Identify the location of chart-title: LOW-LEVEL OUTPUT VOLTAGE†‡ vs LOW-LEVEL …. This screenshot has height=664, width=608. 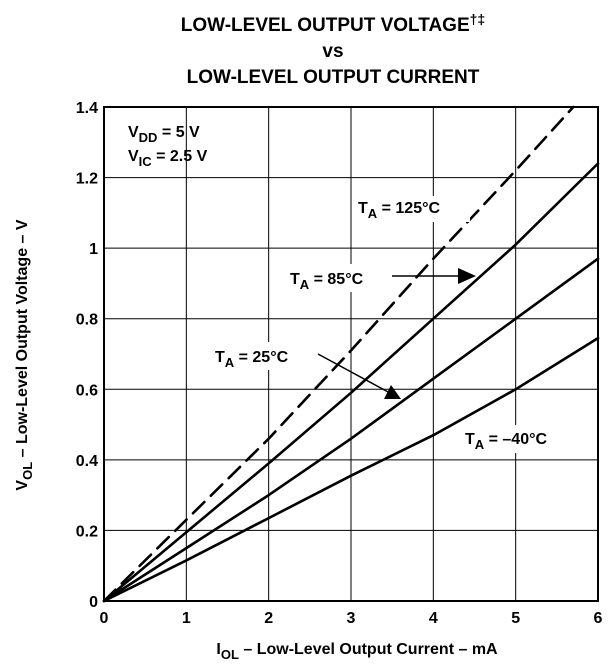
(333, 49).